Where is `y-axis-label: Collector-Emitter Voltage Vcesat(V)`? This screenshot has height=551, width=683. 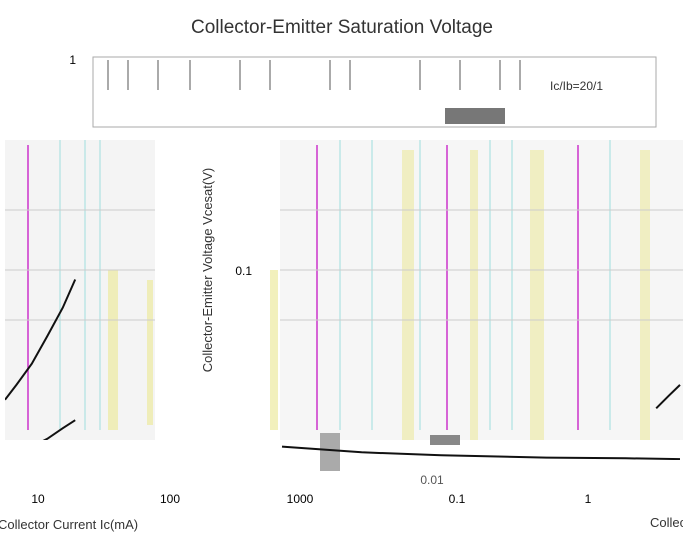 y-axis-label: Collector-Emitter Voltage Vcesat(V) is located at coordinates (207, 270).